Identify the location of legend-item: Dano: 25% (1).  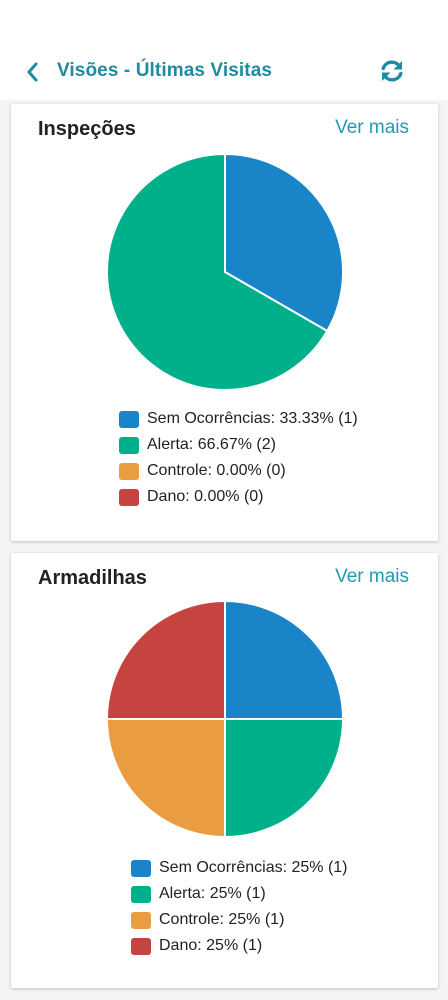
(239, 946).